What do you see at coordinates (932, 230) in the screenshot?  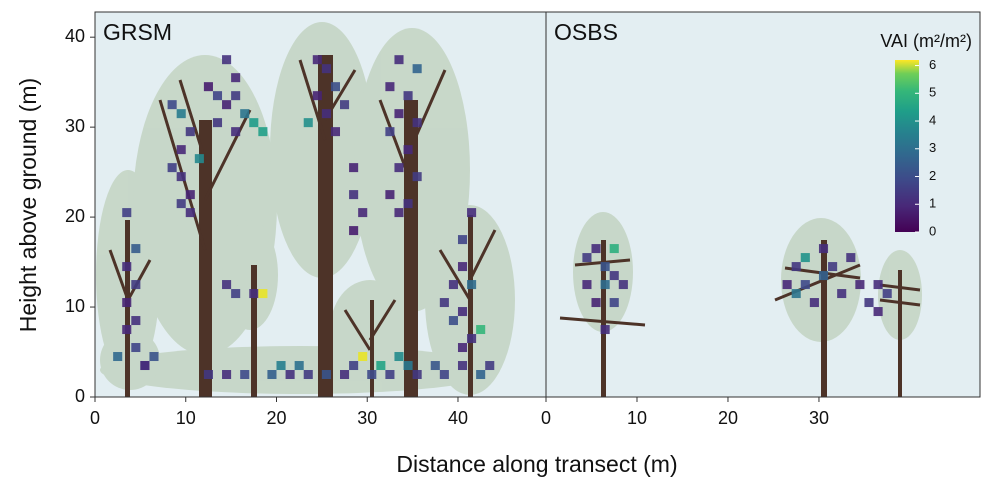 I see `colorbar-tick-label: 0` at bounding box center [932, 230].